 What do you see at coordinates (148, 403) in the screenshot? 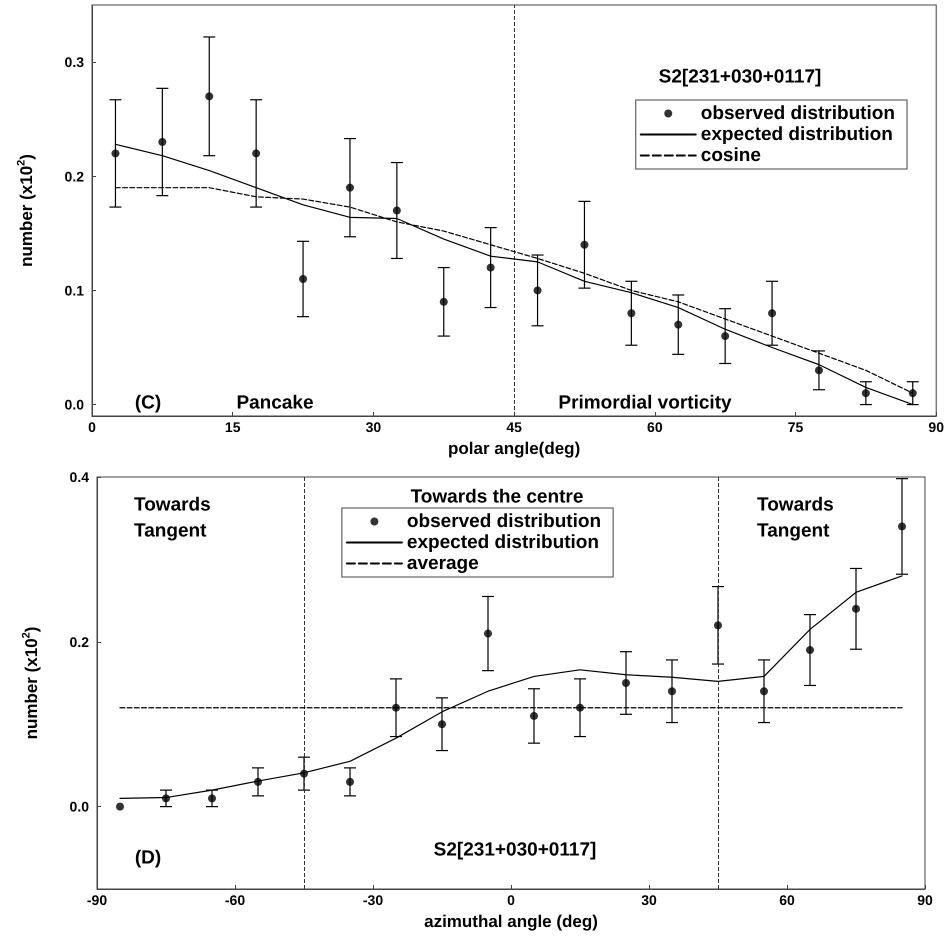
I see `annotation: (C)` at bounding box center [148, 403].